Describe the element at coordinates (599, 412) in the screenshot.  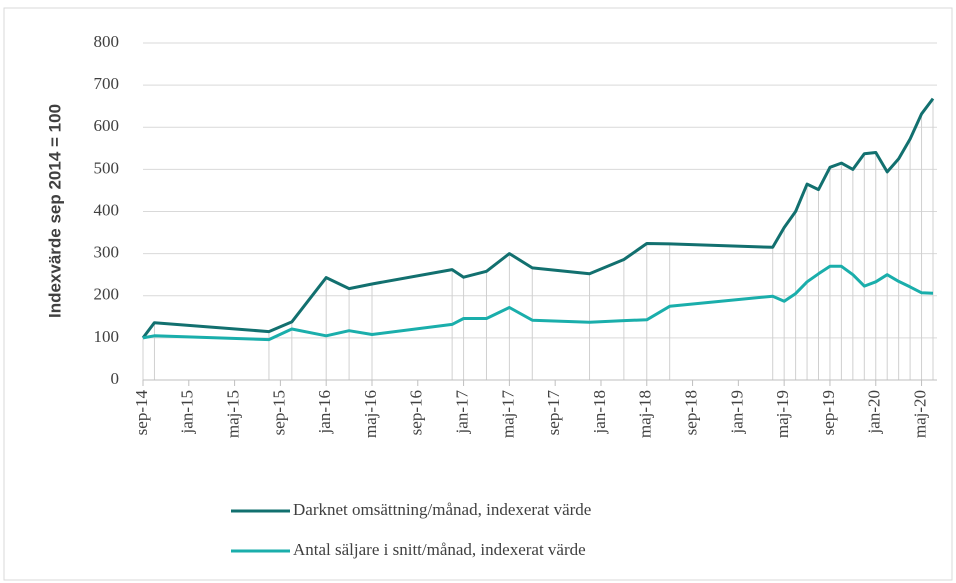
I see `x-tick-label: jan-18` at that location.